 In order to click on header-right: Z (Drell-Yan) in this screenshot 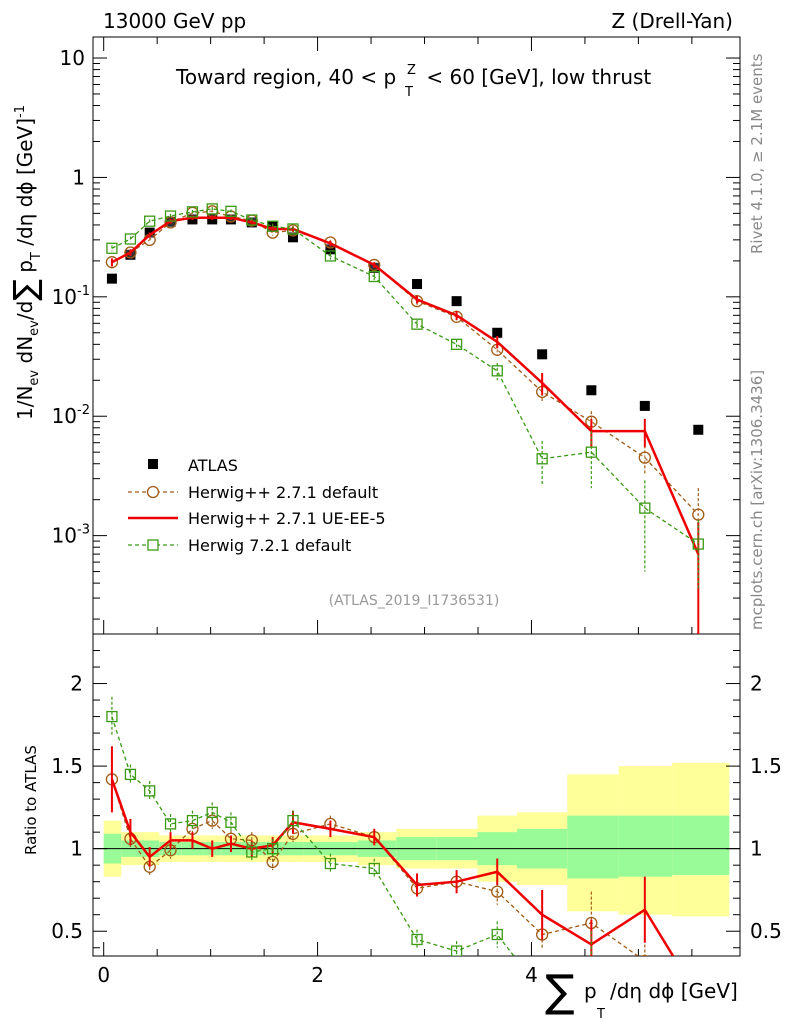, I will do `click(672, 21)`.